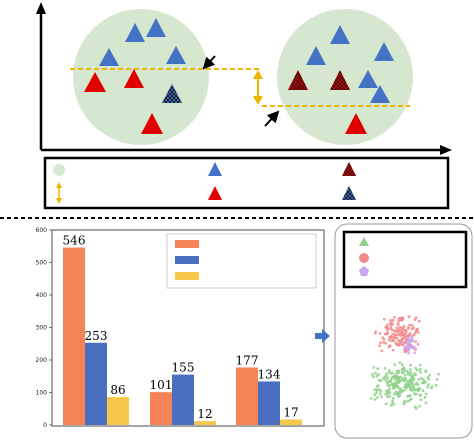 The height and width of the screenshot is (442, 474). What do you see at coordinates (74, 241) in the screenshot?
I see `bar-value-label: 546` at bounding box center [74, 241].